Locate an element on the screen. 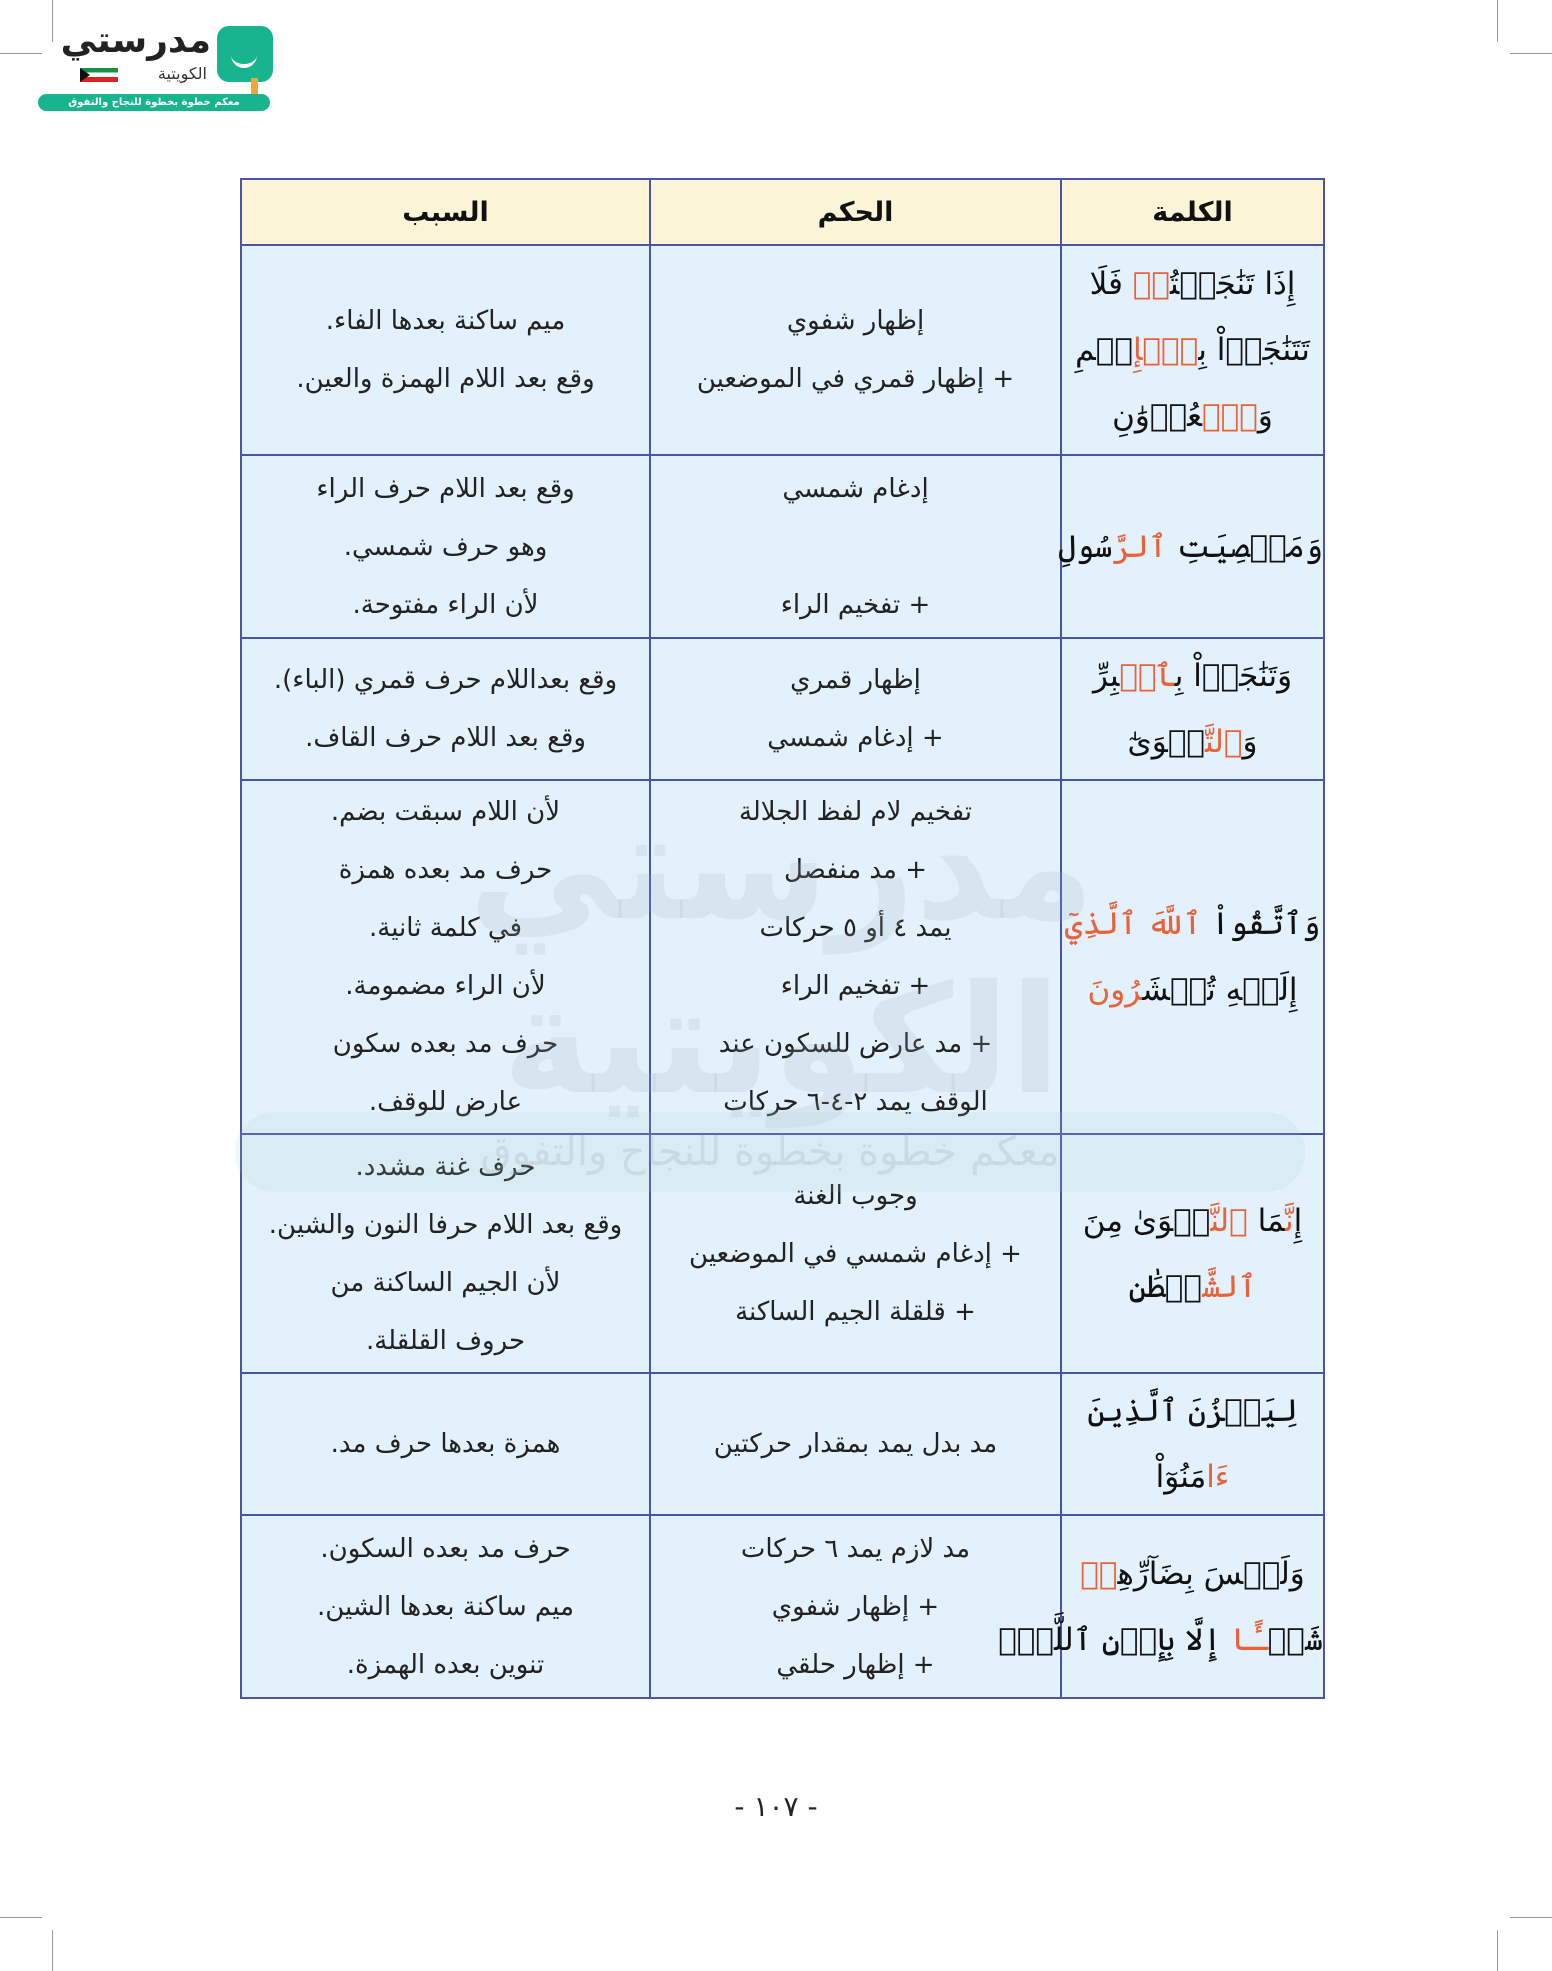  text-segment: إِ is located at coordinates (1298, 1220).